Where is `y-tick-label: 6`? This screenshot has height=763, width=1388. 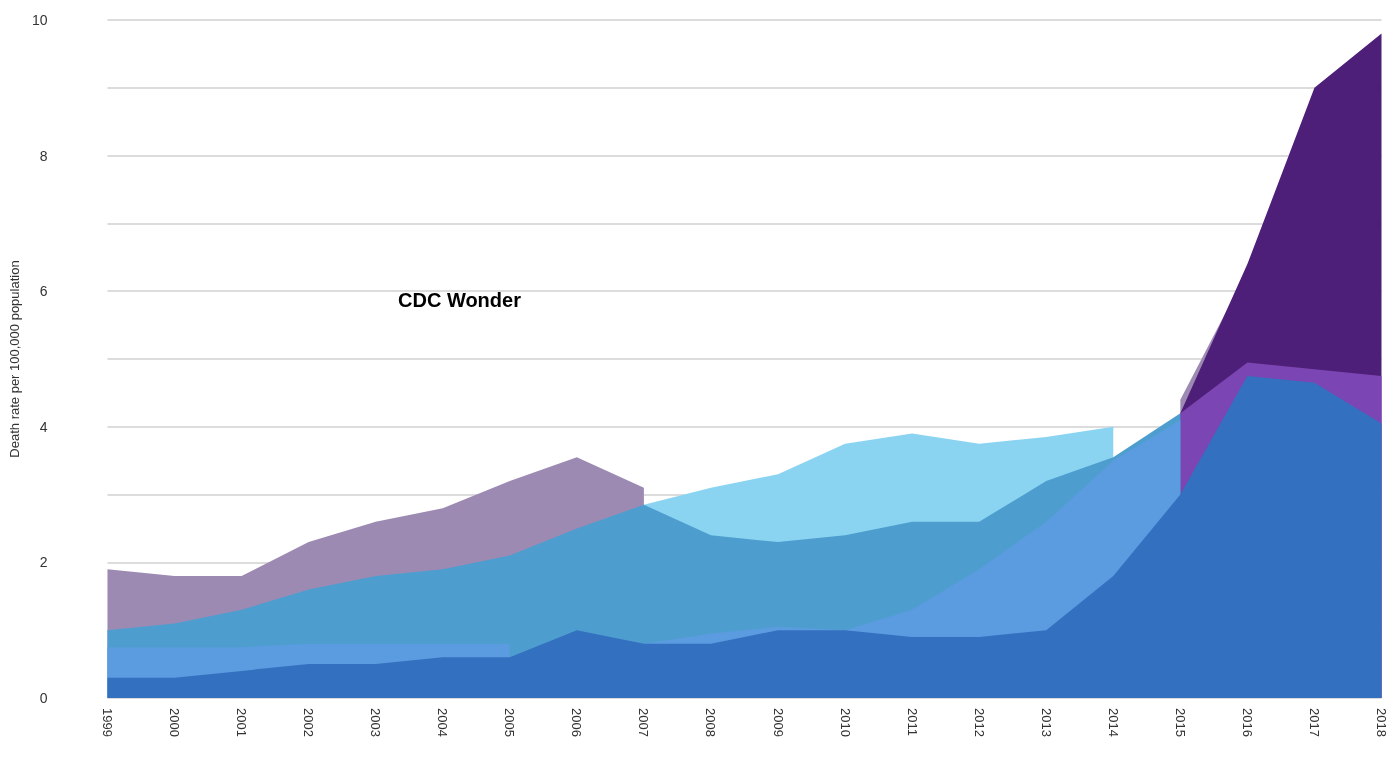
y-tick-label: 6 is located at coordinates (43, 291).